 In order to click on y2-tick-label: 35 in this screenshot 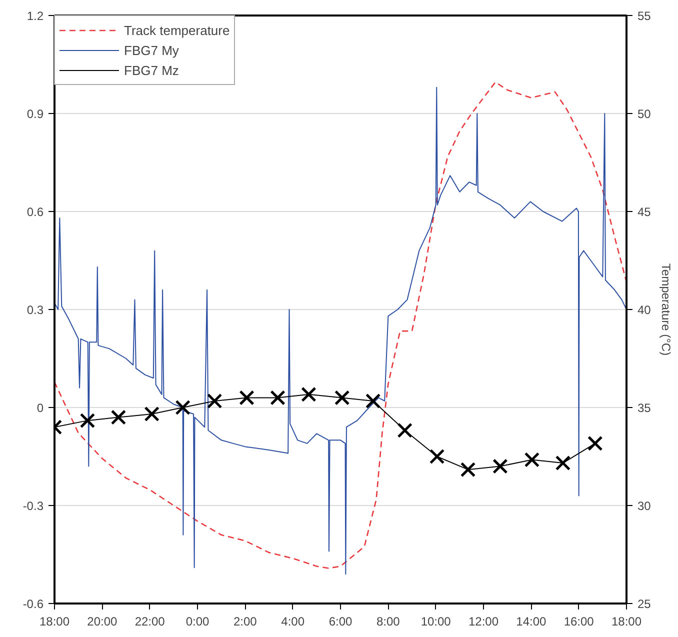, I will do `click(645, 408)`.